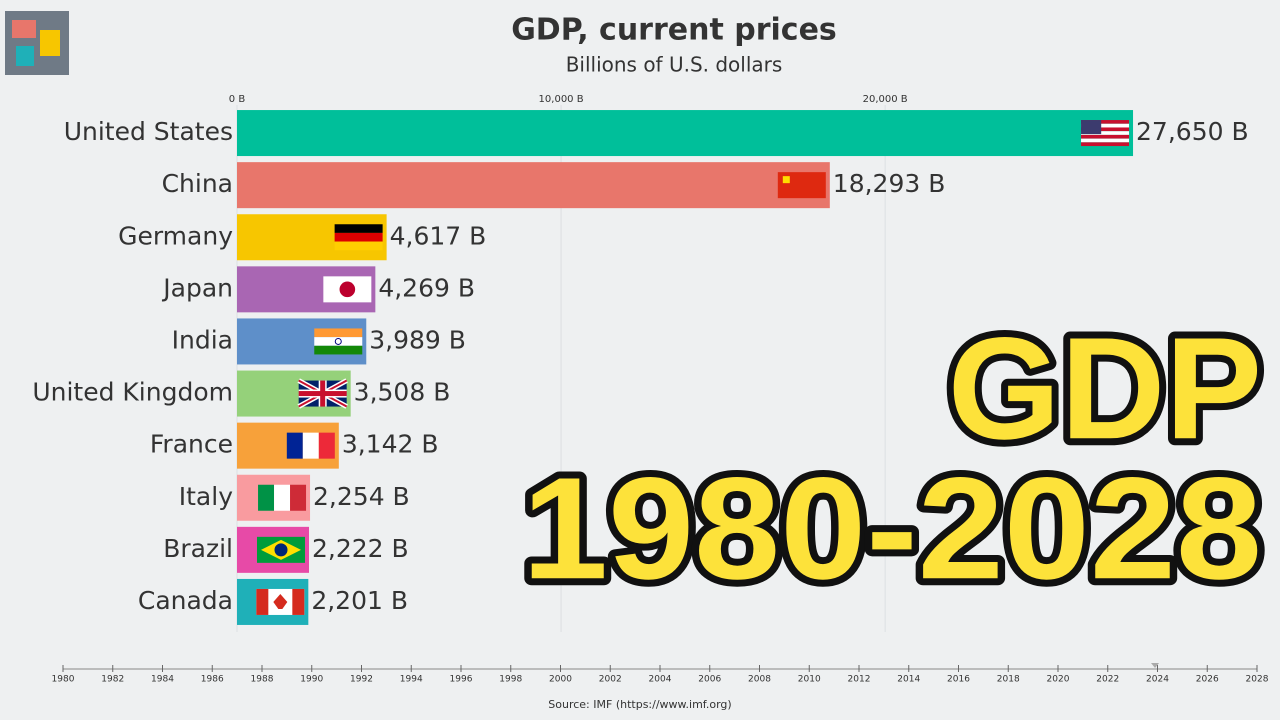 This screenshot has height=720, width=1280. What do you see at coordinates (132, 392) in the screenshot?
I see `category-label: United Kingdom` at bounding box center [132, 392].